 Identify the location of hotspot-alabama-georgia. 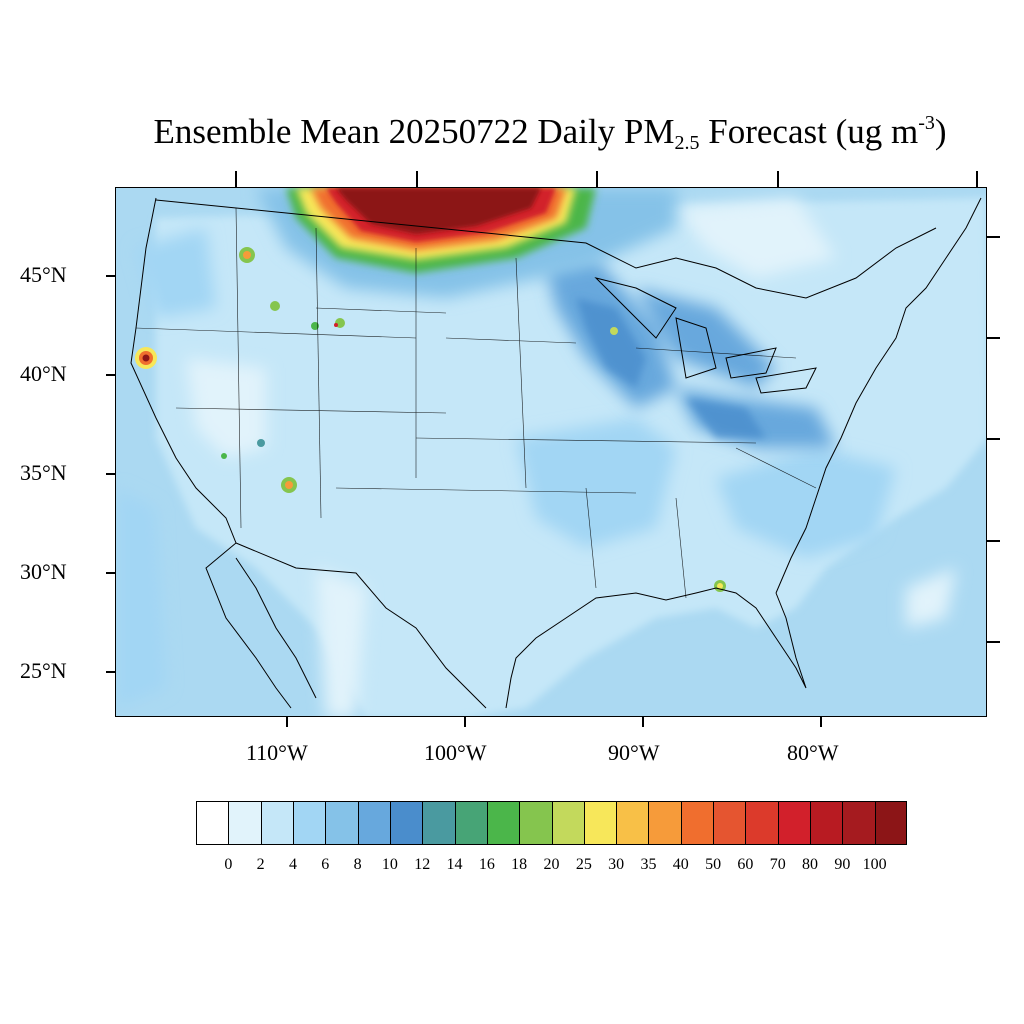
(668, 459).